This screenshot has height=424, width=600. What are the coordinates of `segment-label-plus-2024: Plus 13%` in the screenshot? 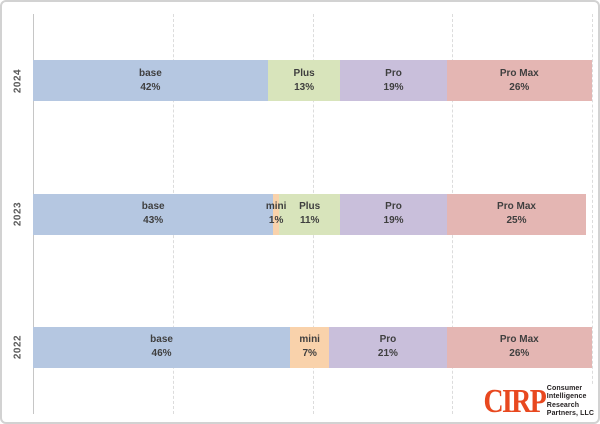 It's located at (304, 81).